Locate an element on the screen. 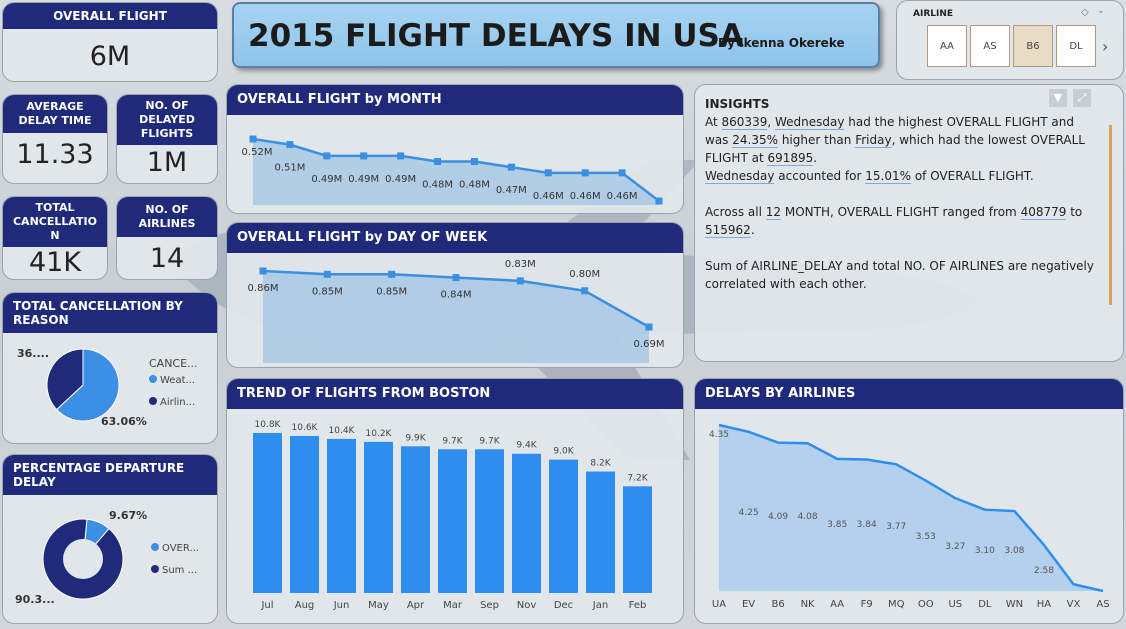  x-tick-label: NK is located at coordinates (808, 604).